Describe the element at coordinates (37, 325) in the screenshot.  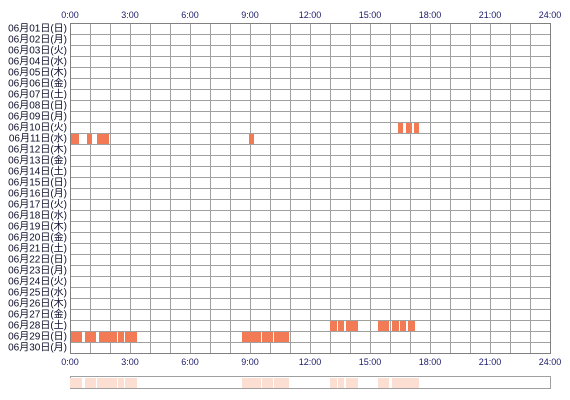
I see `day-label: 06月28日(土)` at that location.